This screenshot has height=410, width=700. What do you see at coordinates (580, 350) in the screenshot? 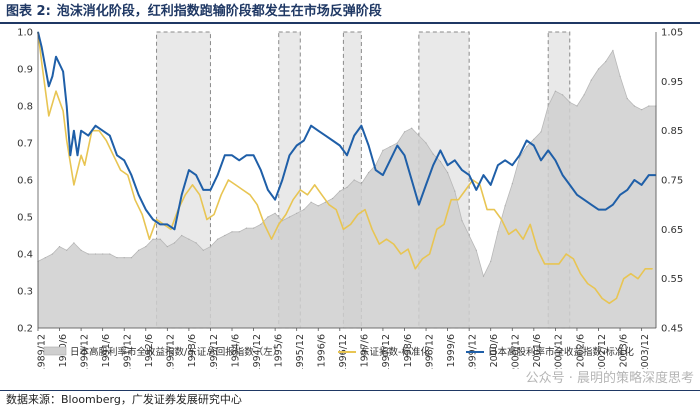
I see `x-tick-label-25: 2002/6` at bounding box center [580, 350].